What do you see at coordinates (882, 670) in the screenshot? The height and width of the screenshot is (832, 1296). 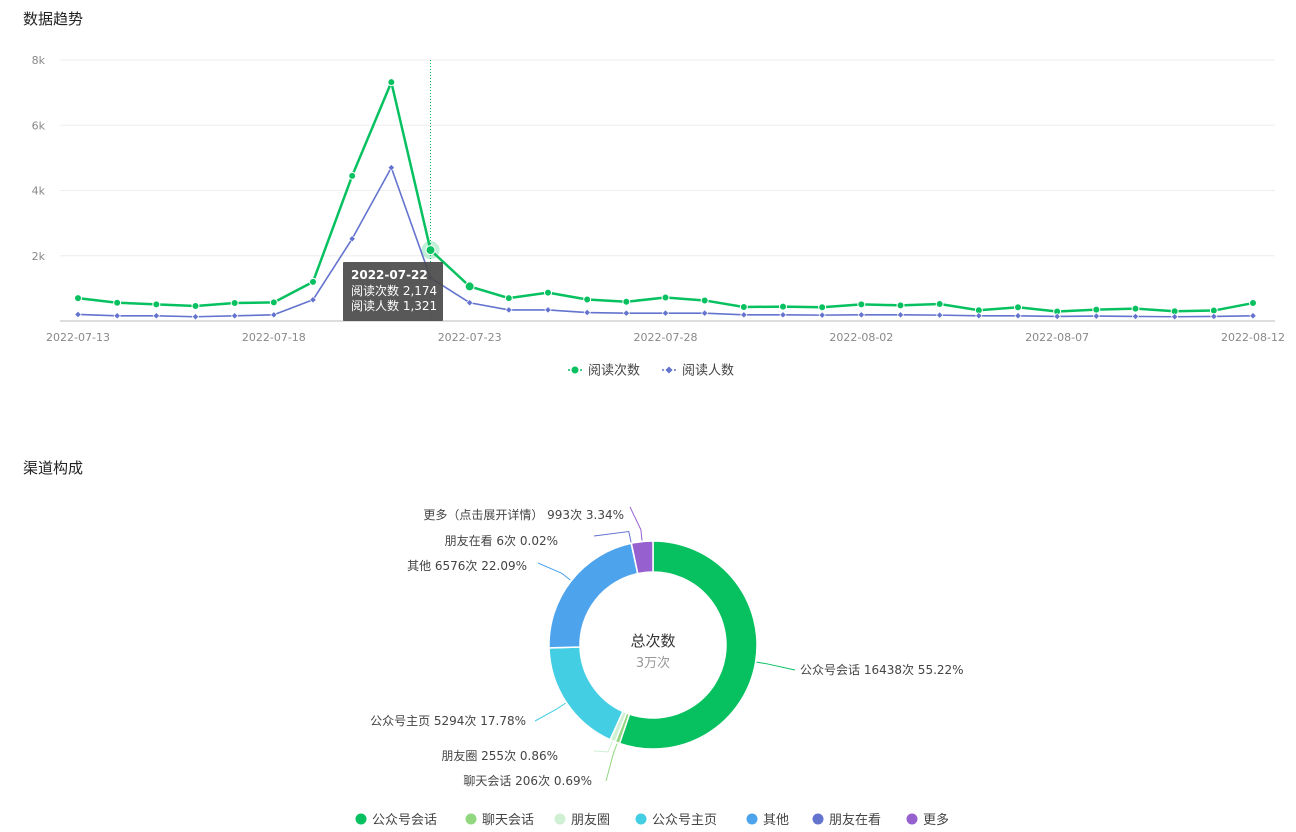 I see `slice-label: 公众号会话 16438次 55.22%` at bounding box center [882, 670].